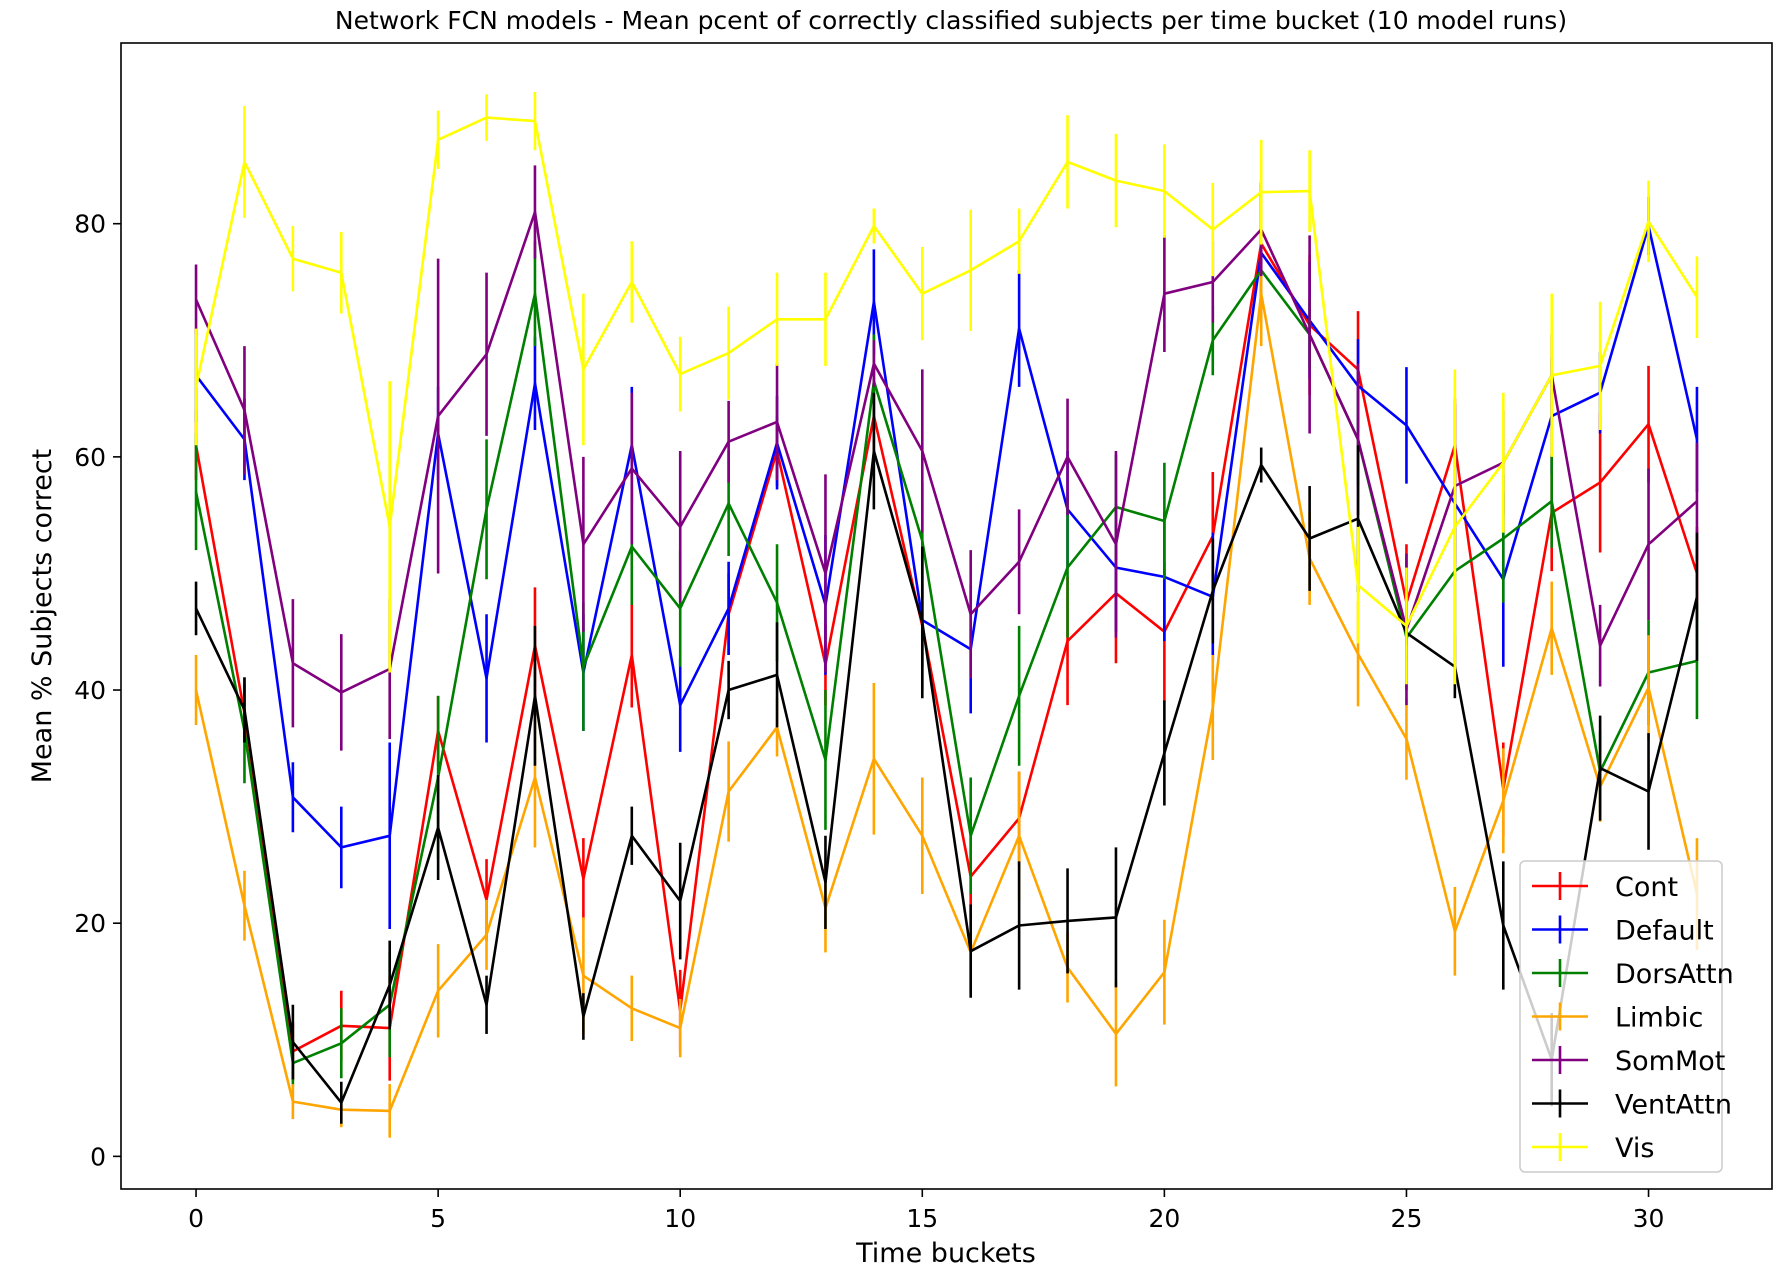  What do you see at coordinates (1649, 1218) in the screenshot?
I see `x-tick-label: 30` at bounding box center [1649, 1218].